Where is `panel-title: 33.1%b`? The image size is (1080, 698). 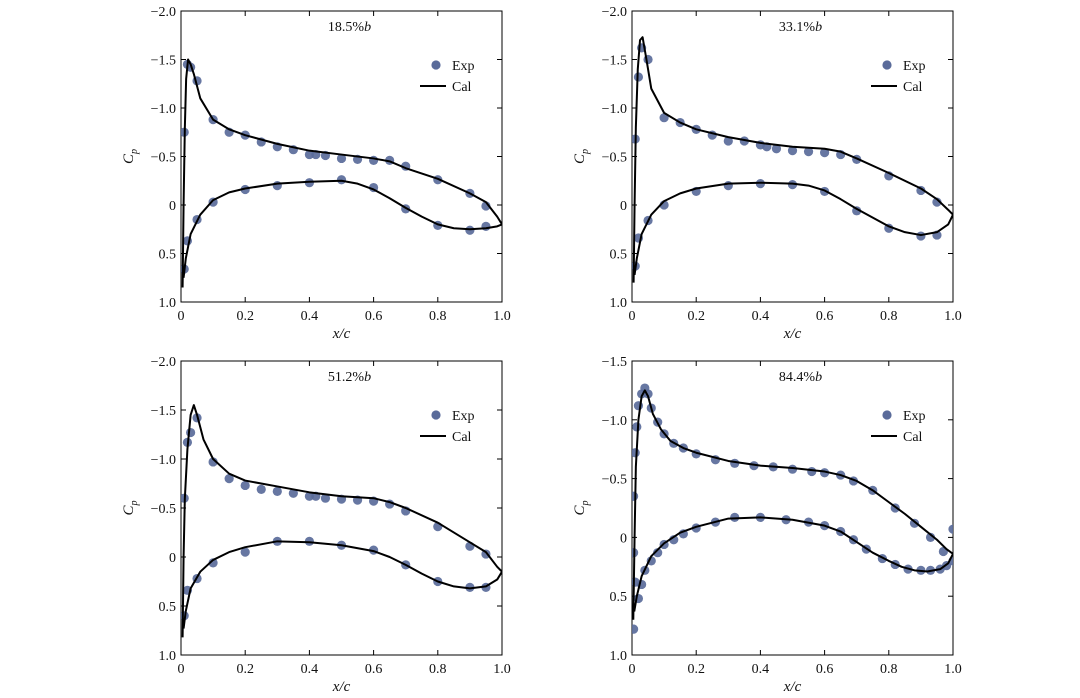 panel-title: 33.1%b is located at coordinates (800, 27).